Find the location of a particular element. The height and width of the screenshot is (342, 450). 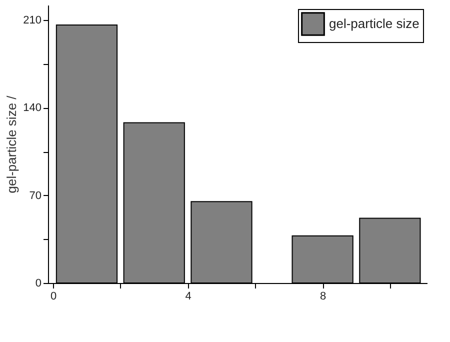

y-tick-label: 70 is located at coordinates (35, 196).